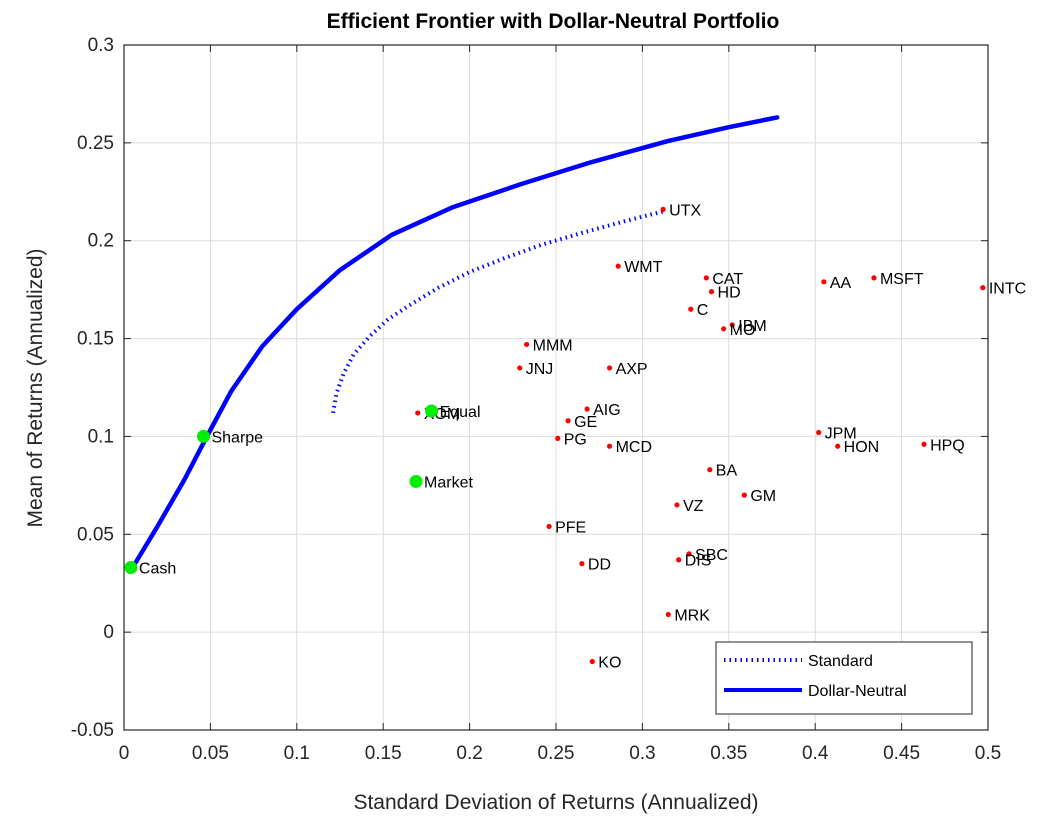 This screenshot has height=818, width=1046. What do you see at coordinates (383, 753) in the screenshot?
I see `x-tick-label: 0.15` at bounding box center [383, 753].